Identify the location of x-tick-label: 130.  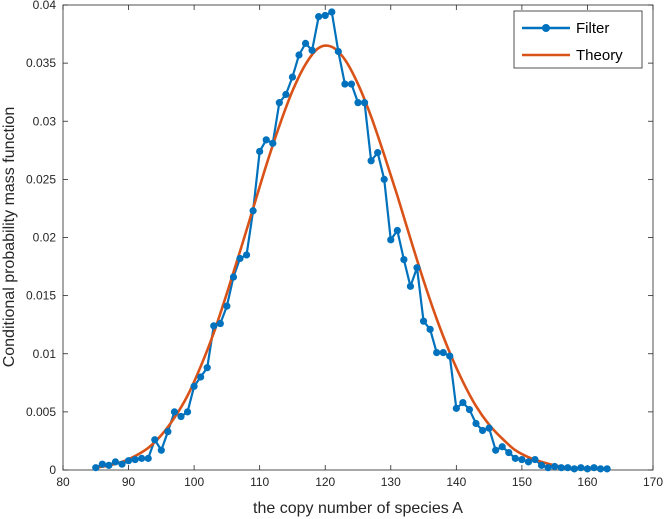
(391, 482).